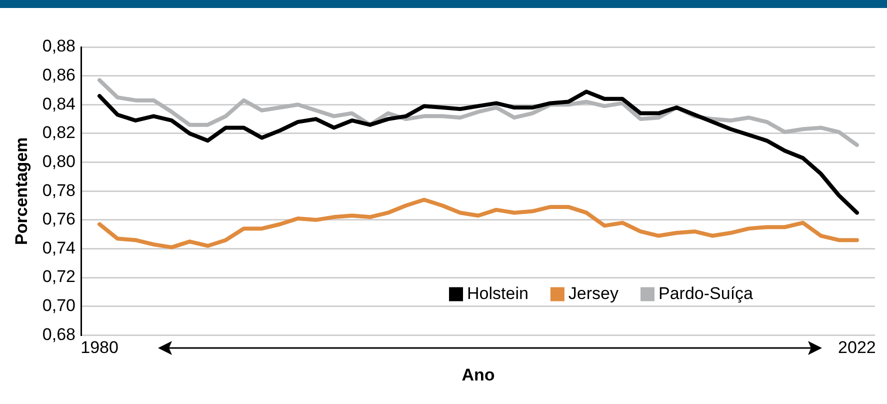 The width and height of the screenshot is (887, 404). Describe the element at coordinates (478, 374) in the screenshot. I see `x-axis-title: Ano` at that location.